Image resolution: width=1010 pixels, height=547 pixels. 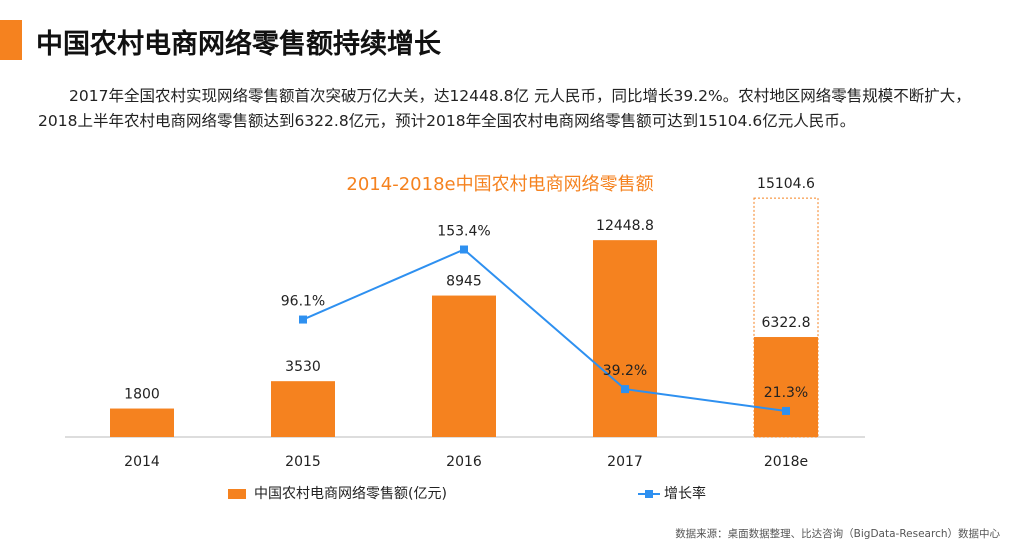 What do you see at coordinates (303, 302) in the screenshot?
I see `line-label: 96.1%` at bounding box center [303, 302].